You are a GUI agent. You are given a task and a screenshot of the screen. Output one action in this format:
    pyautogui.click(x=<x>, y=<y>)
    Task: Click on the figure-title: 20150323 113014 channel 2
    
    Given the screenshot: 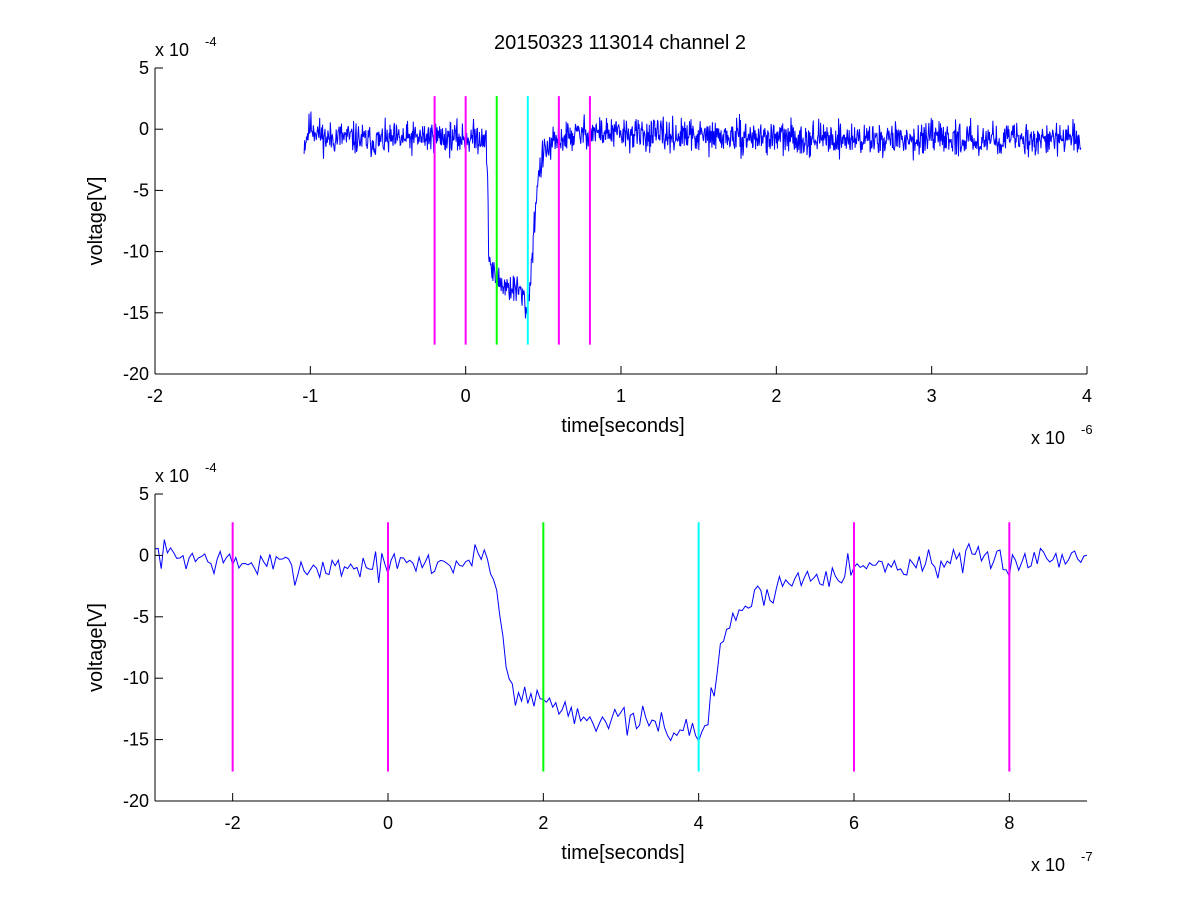 What is the action you would take?
    pyautogui.click(x=620, y=43)
    